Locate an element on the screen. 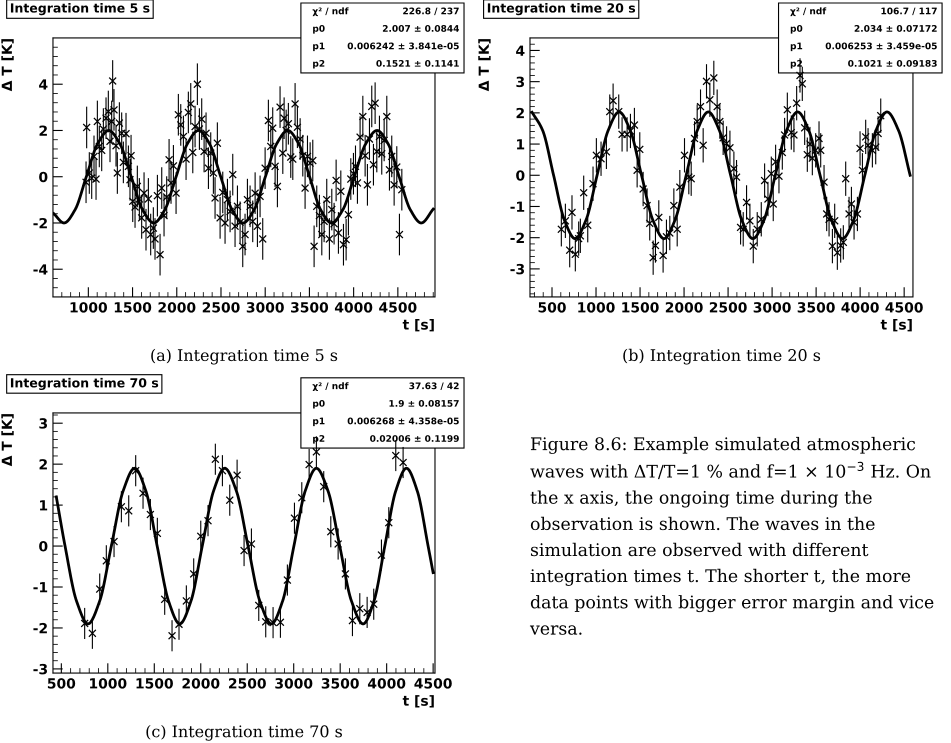  annotation: 0.1021 ± 0.09183 is located at coordinates (892, 63).